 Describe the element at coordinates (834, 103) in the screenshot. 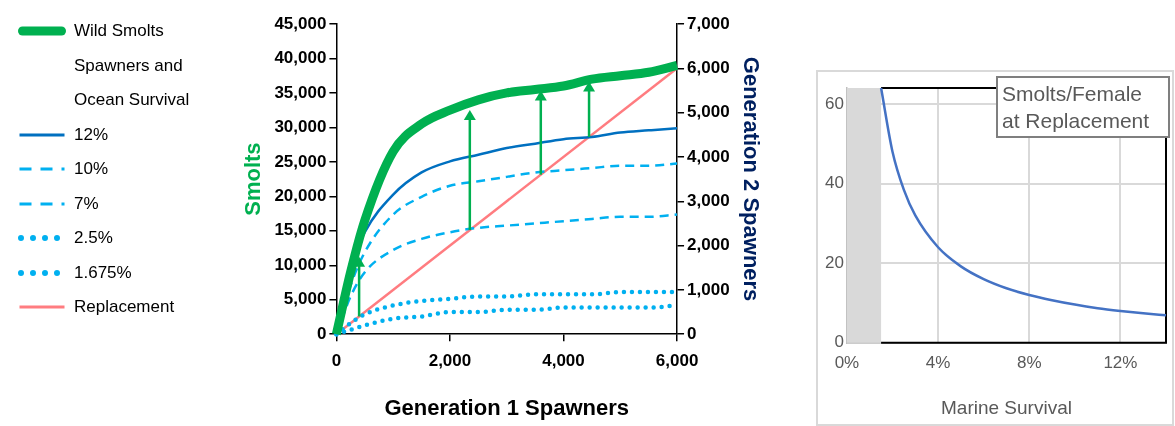

I see `y-tick-label: 60` at that location.